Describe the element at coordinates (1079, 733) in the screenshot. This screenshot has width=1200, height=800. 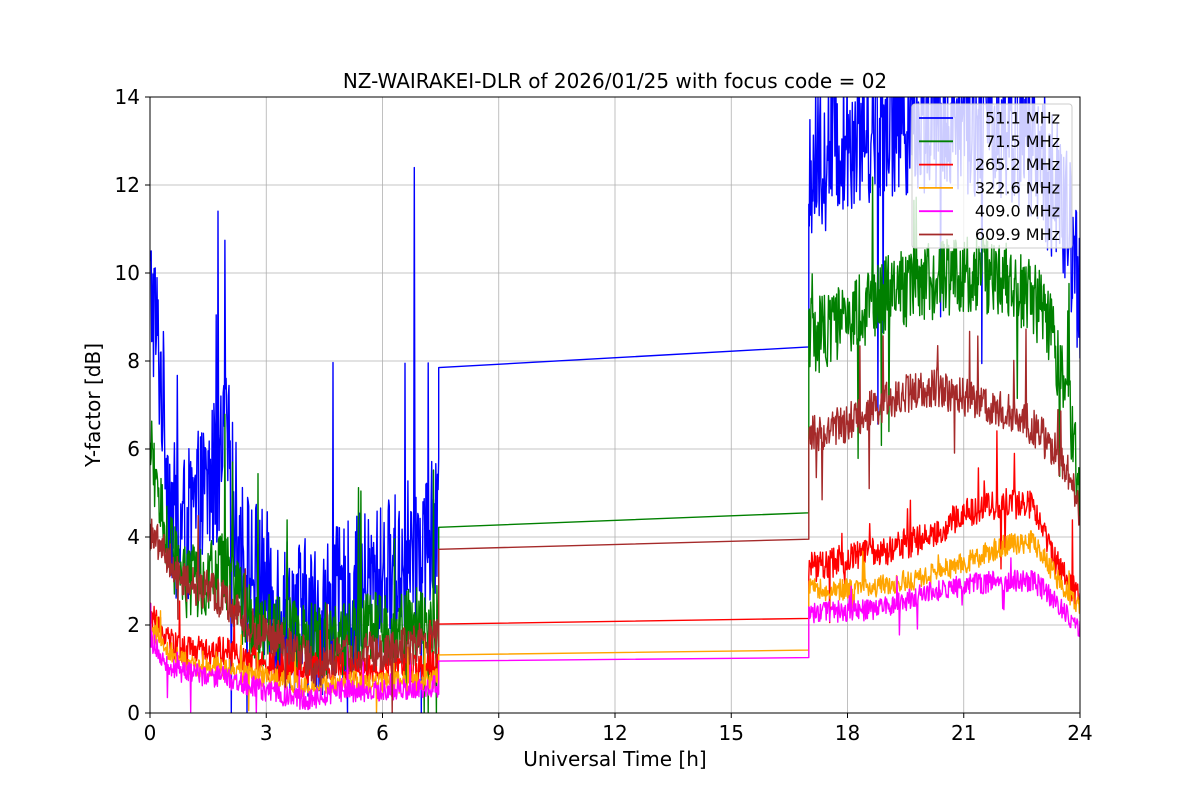
I see `x-tick-label: 24` at that location.